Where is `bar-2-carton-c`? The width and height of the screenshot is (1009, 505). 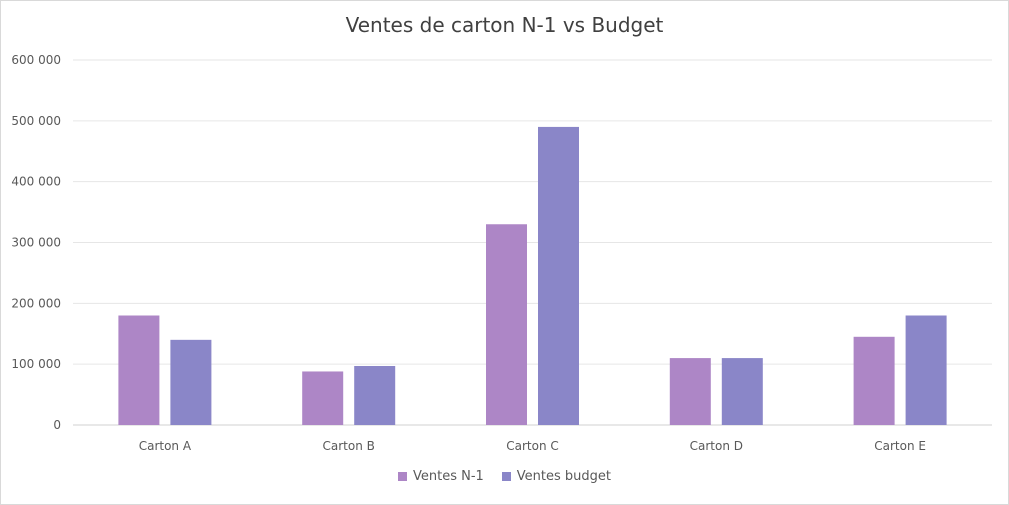
bar-2-carton-c is located at coordinates (558, 276).